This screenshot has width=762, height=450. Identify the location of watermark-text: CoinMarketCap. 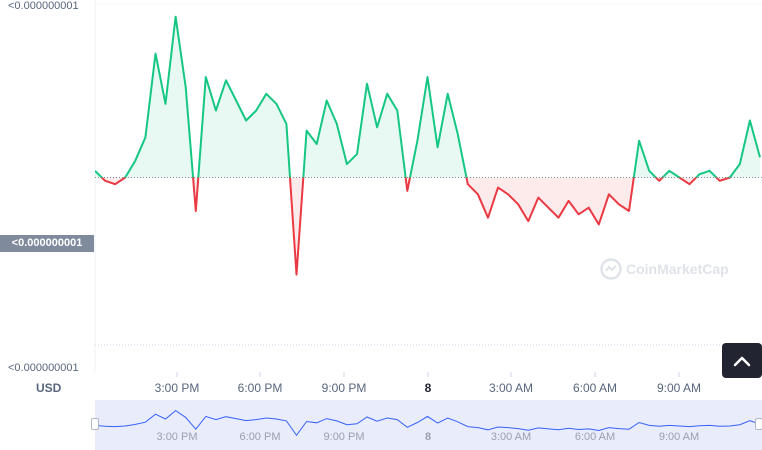
(677, 269).